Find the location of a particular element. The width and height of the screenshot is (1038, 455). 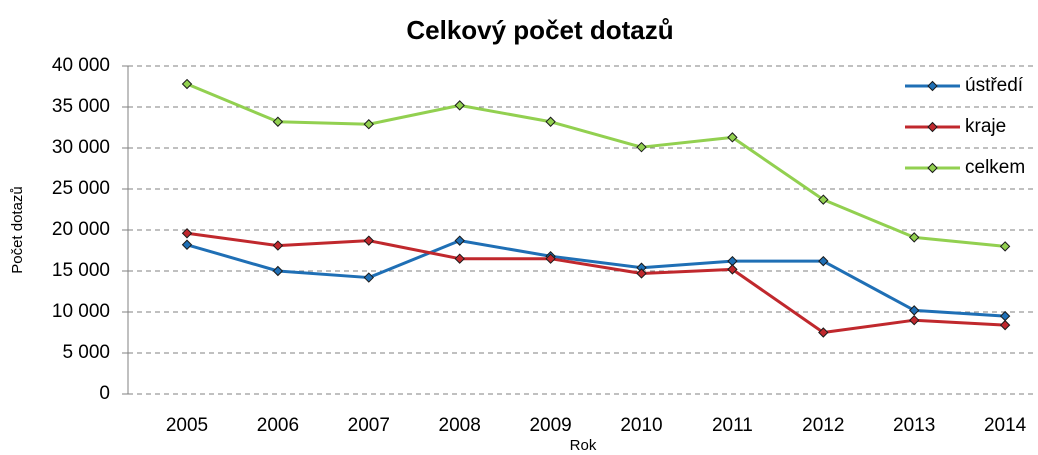

x-tick-label: 2009 is located at coordinates (550, 425).